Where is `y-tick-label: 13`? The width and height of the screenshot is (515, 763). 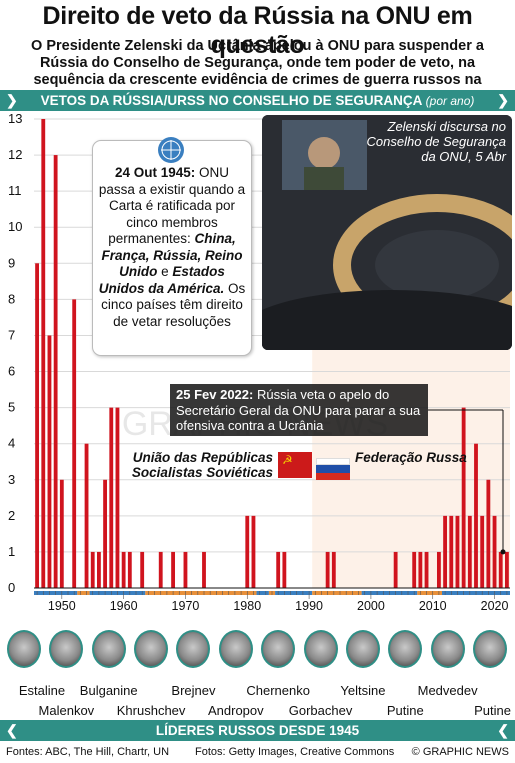
y-tick-label: 13 is located at coordinates (15, 119).